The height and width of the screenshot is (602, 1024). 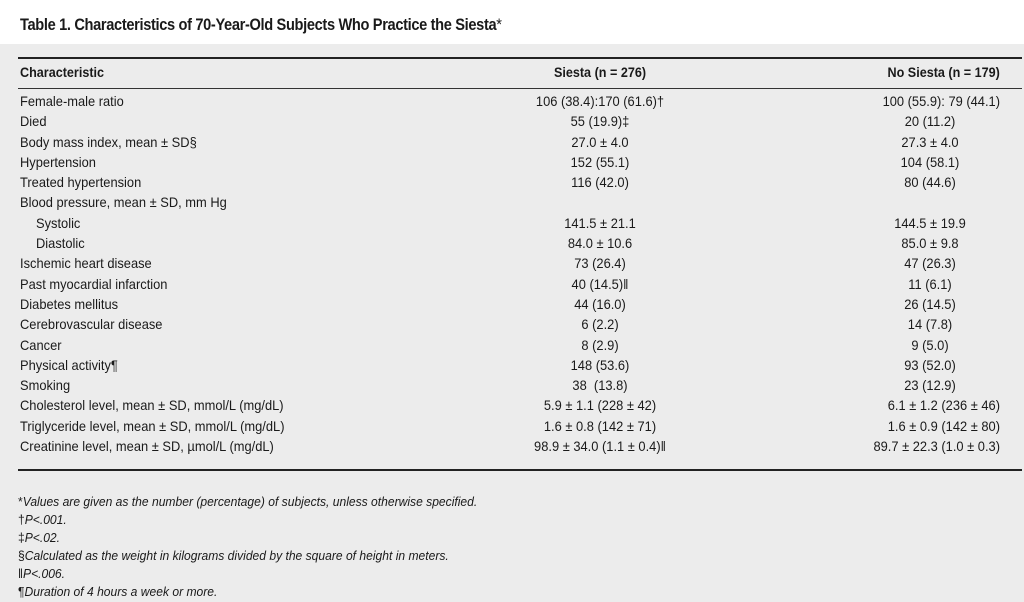 What do you see at coordinates (941, 101) in the screenshot?
I see `no-siesta-value: 100 (55.9): 79 (44.1)` at bounding box center [941, 101].